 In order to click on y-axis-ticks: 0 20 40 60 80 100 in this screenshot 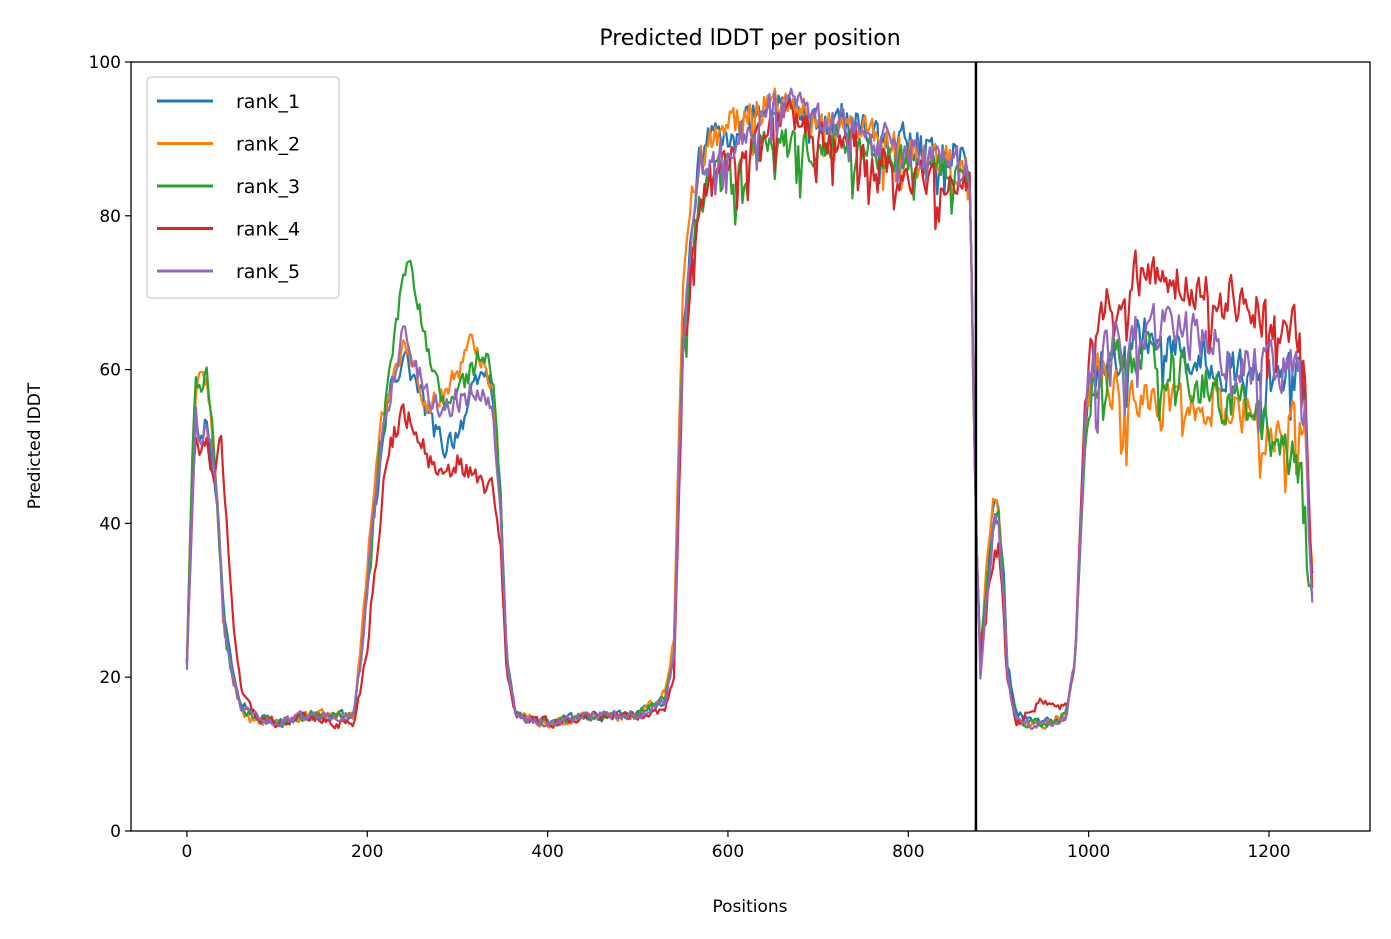, I will do `click(110, 447)`.